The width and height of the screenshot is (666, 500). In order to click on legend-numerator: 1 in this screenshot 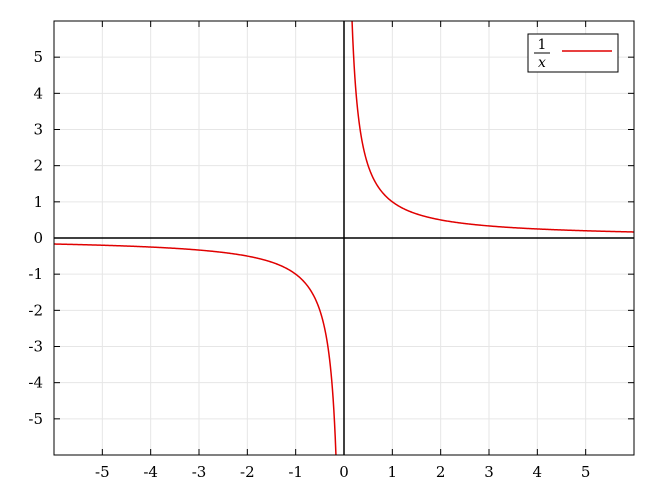, I will do `click(542, 45)`.